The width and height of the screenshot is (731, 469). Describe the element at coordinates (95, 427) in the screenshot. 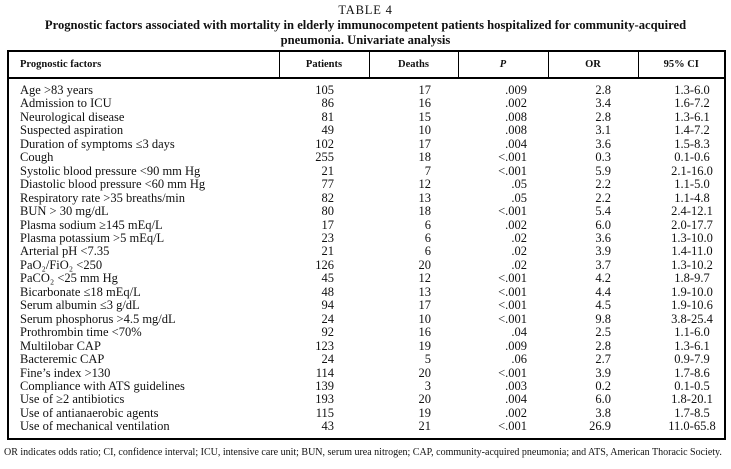

I see `cell-factor: Use of mechanical ventilation` at that location.